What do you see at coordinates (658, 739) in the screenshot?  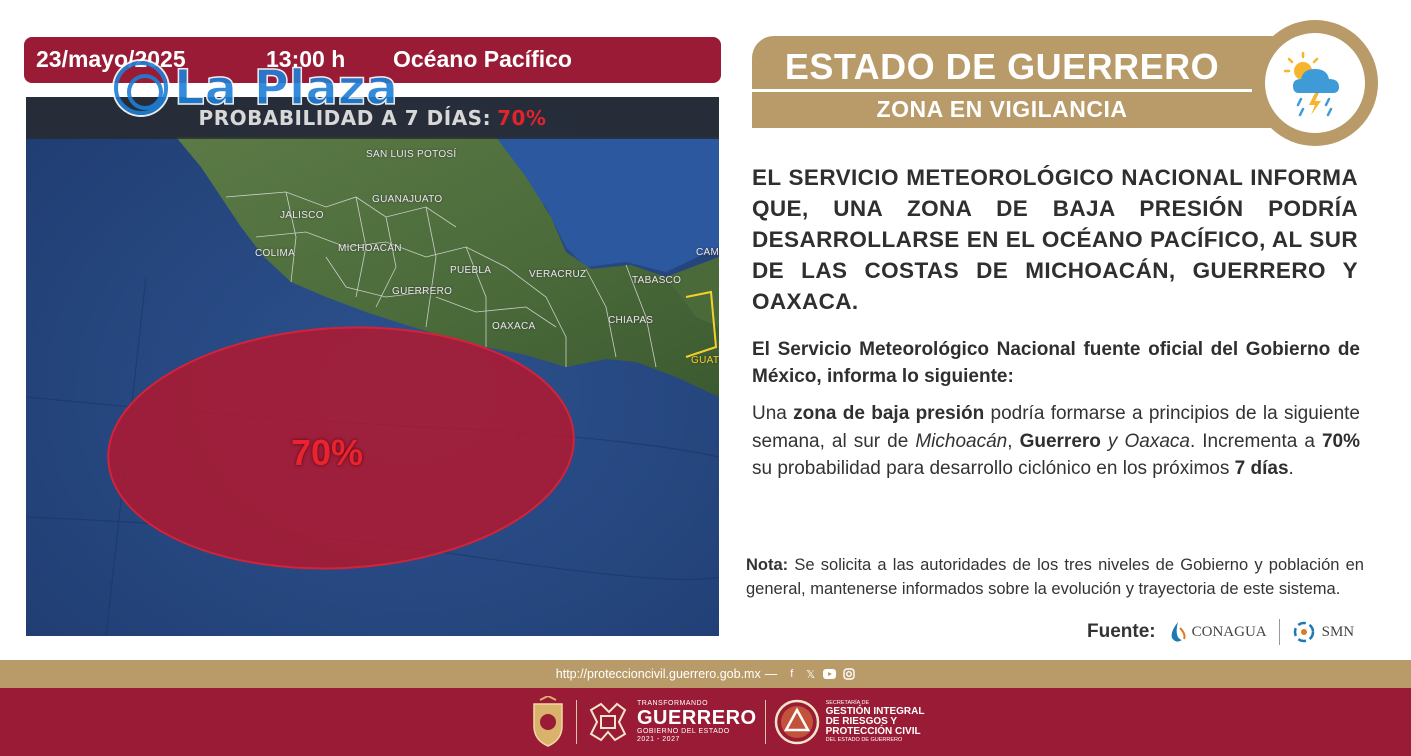 I see `gob-years-text: 2021 - 2027` at bounding box center [658, 739].